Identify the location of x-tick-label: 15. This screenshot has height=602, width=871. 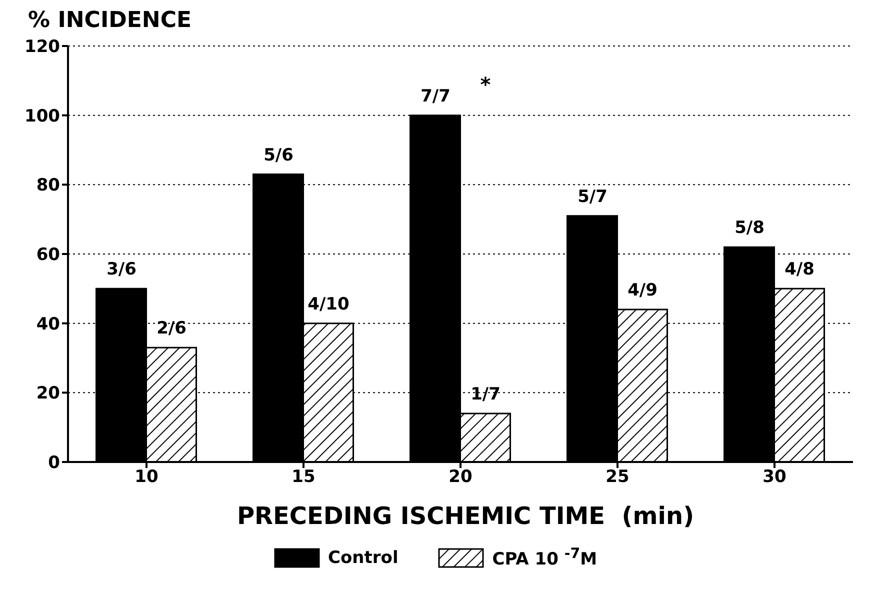
(304, 477).